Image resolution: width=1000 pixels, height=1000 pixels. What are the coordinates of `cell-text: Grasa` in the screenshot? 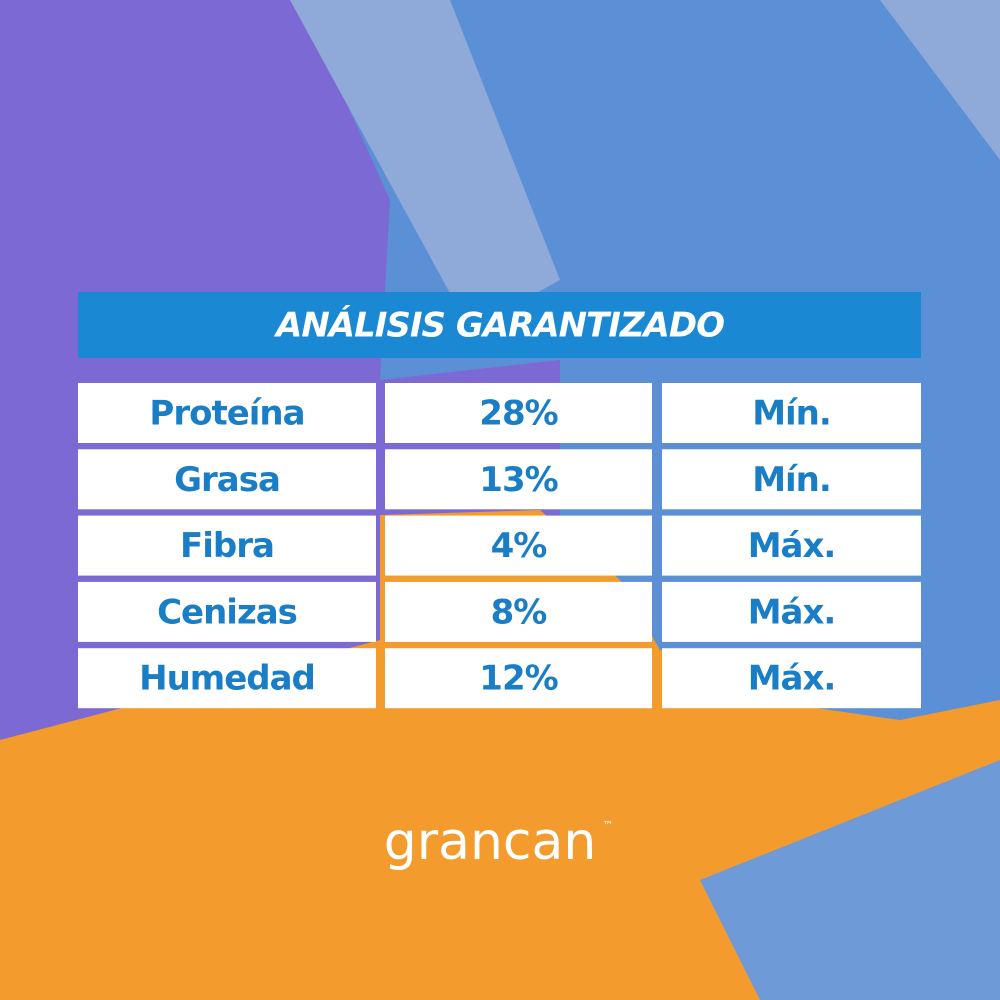 It's located at (227, 480).